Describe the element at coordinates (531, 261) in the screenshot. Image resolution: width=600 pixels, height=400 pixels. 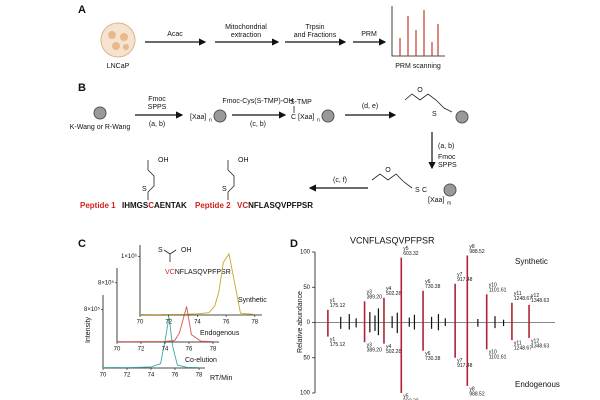
I see `series-label: Synthetic` at that location.